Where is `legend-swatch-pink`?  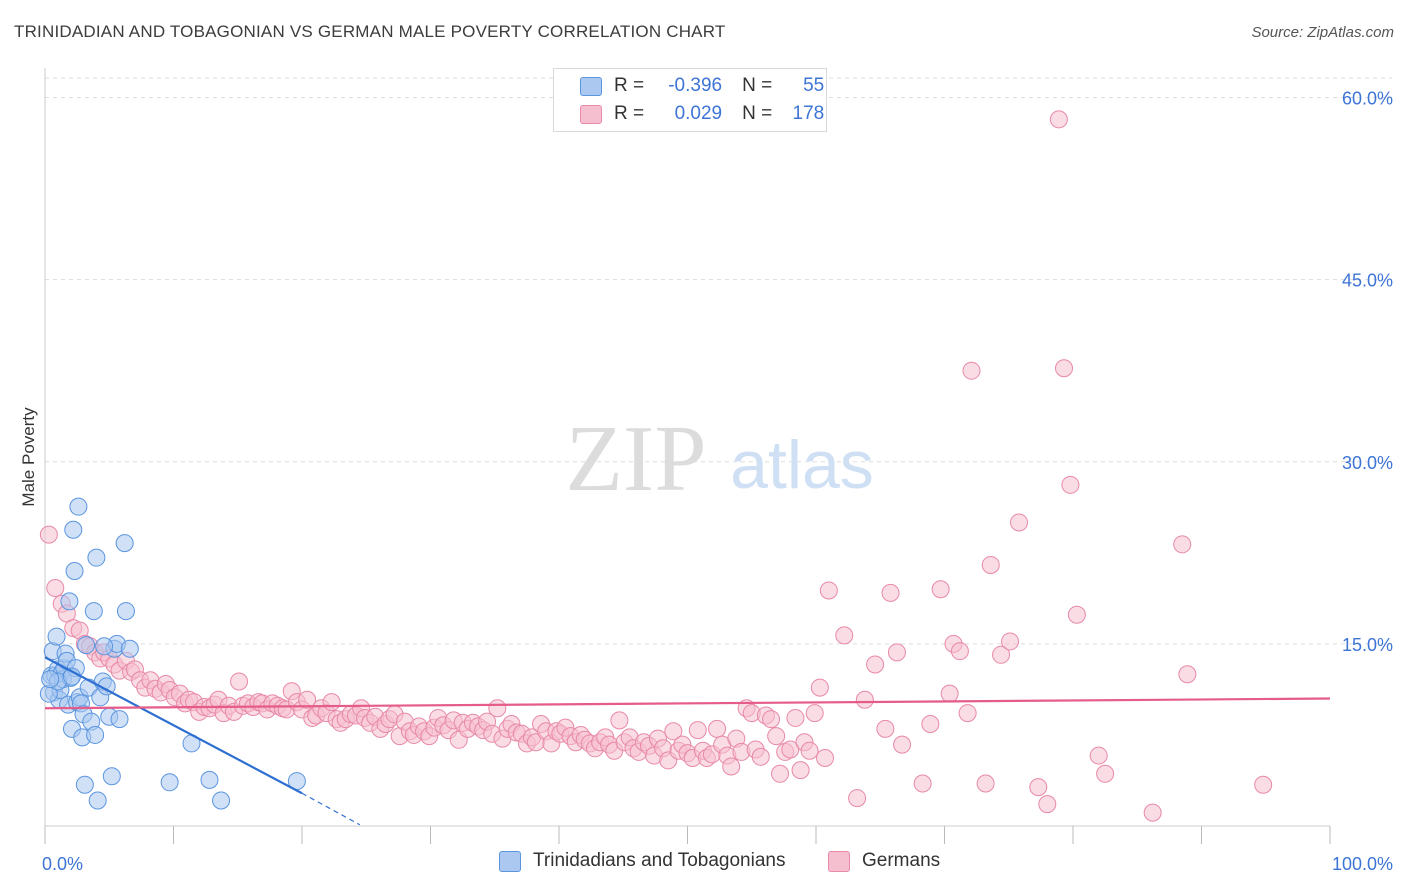 legend-swatch-pink is located at coordinates (591, 114).